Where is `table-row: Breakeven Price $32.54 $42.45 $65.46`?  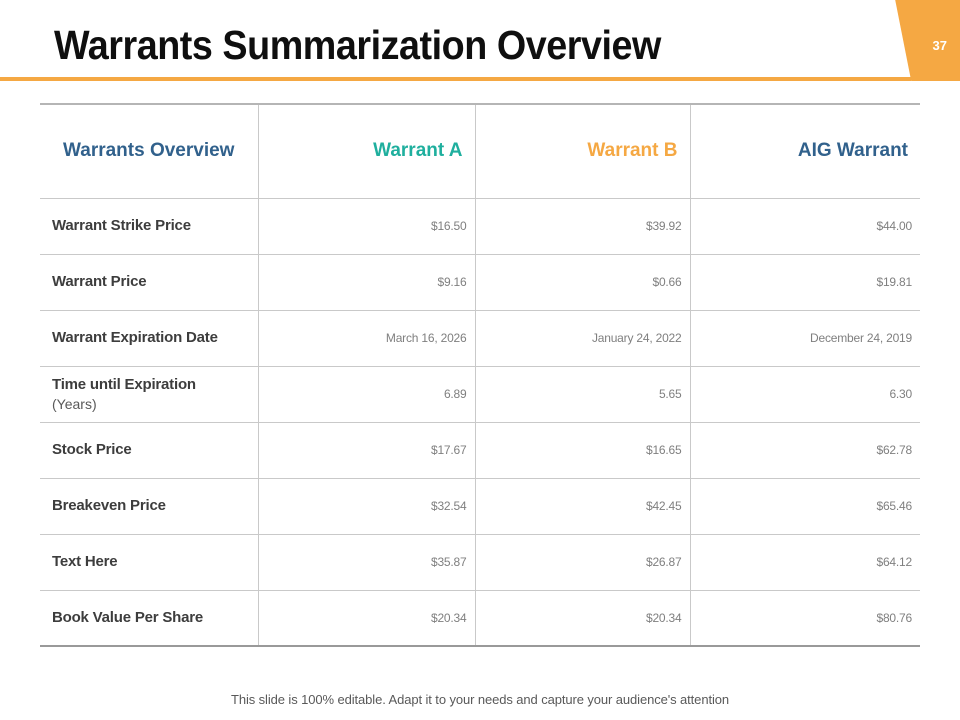 table-row: Breakeven Price $32.54 $42.45 $65.46 is located at coordinates (480, 506).